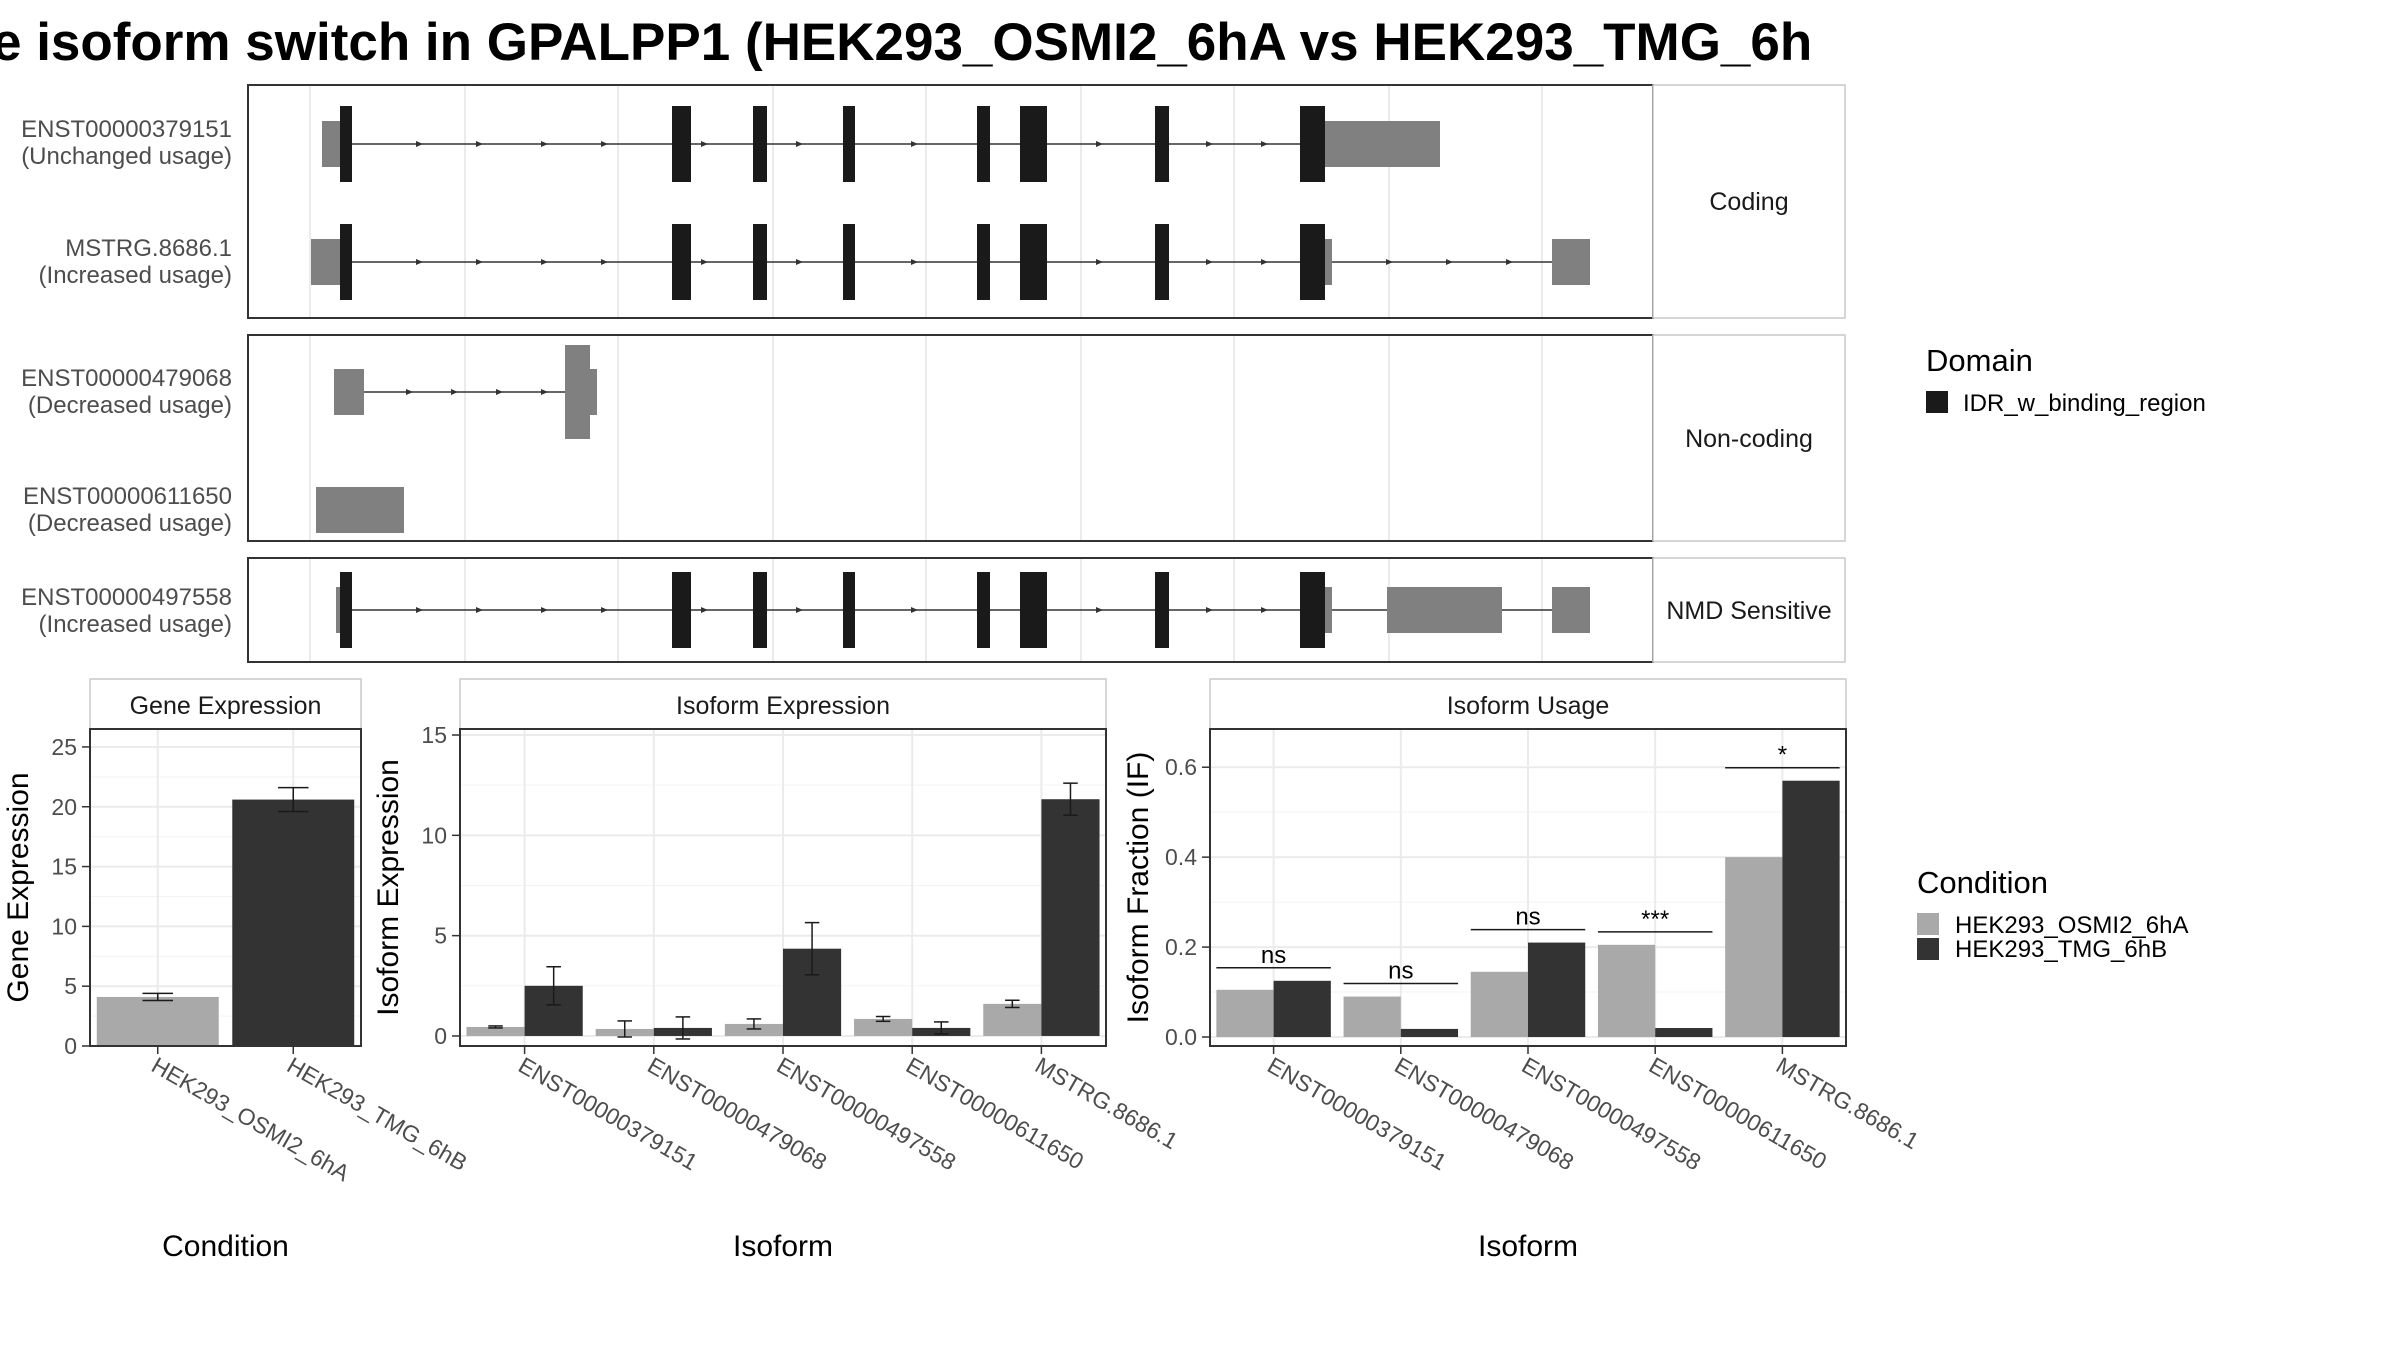 The width and height of the screenshot is (2400, 1350). Describe the element at coordinates (1273, 955) in the screenshot. I see `sig-label-0: ns` at that location.